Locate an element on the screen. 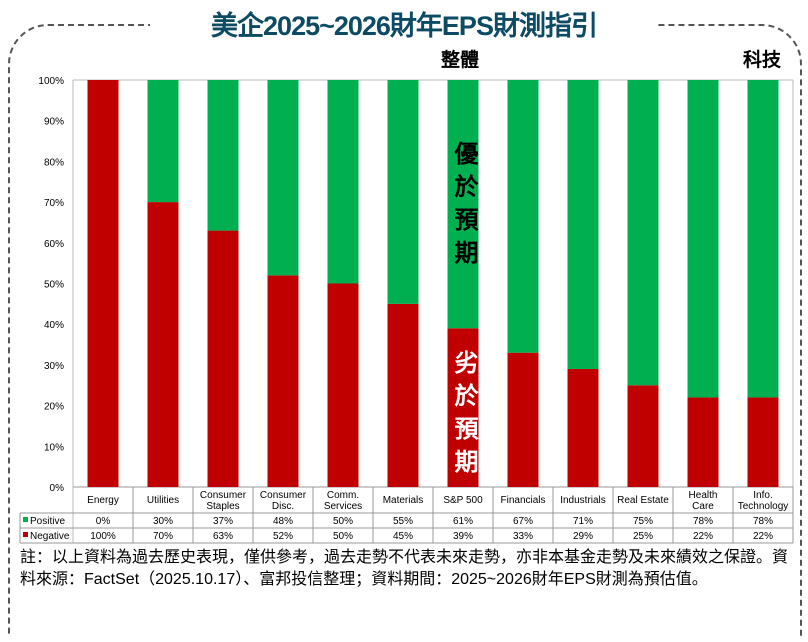 This screenshot has width=808, height=642. worse-than-expected-label: 劣於預期 is located at coordinates (463, 416).